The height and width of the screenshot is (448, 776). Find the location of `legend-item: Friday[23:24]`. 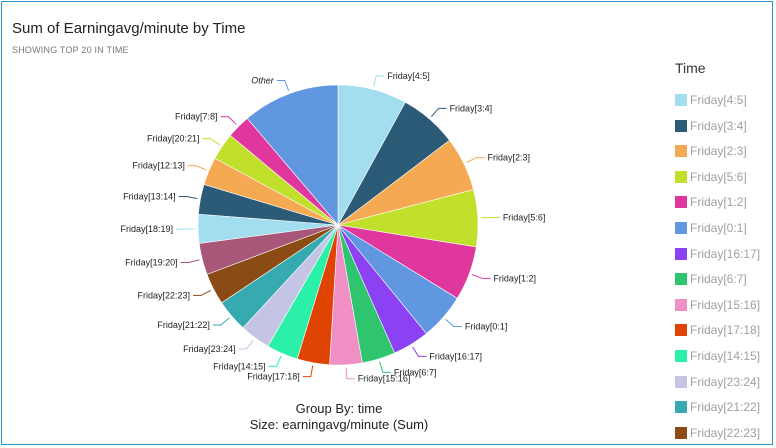

legend-item: Friday[23:24] is located at coordinates (717, 382).